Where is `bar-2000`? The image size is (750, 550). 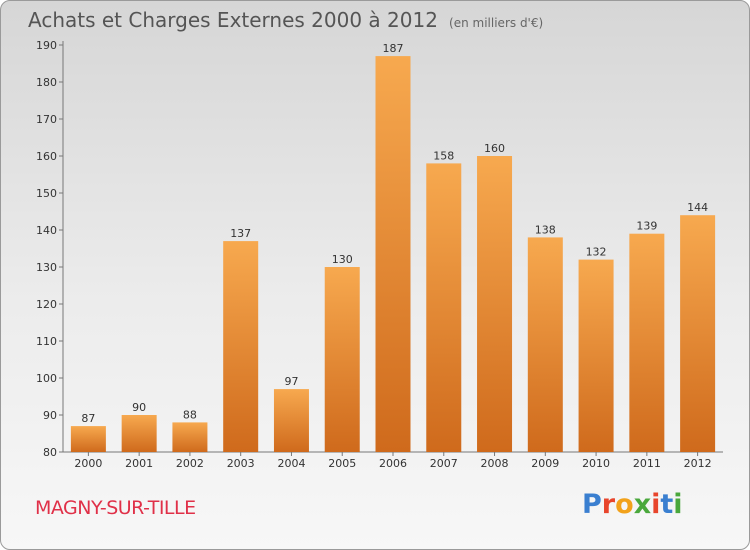 bar-2000 is located at coordinates (88, 439).